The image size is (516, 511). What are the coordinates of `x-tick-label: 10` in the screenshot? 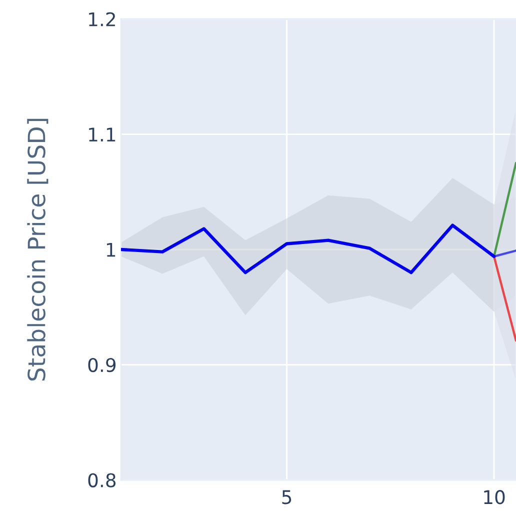 It's located at (494, 497).